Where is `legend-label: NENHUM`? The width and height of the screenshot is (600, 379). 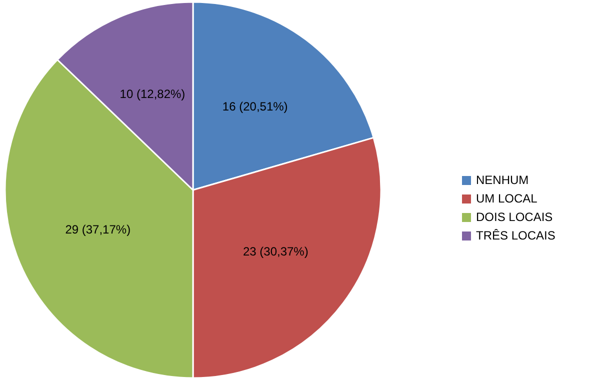
legend-label: NENHUM is located at coordinates (502, 180).